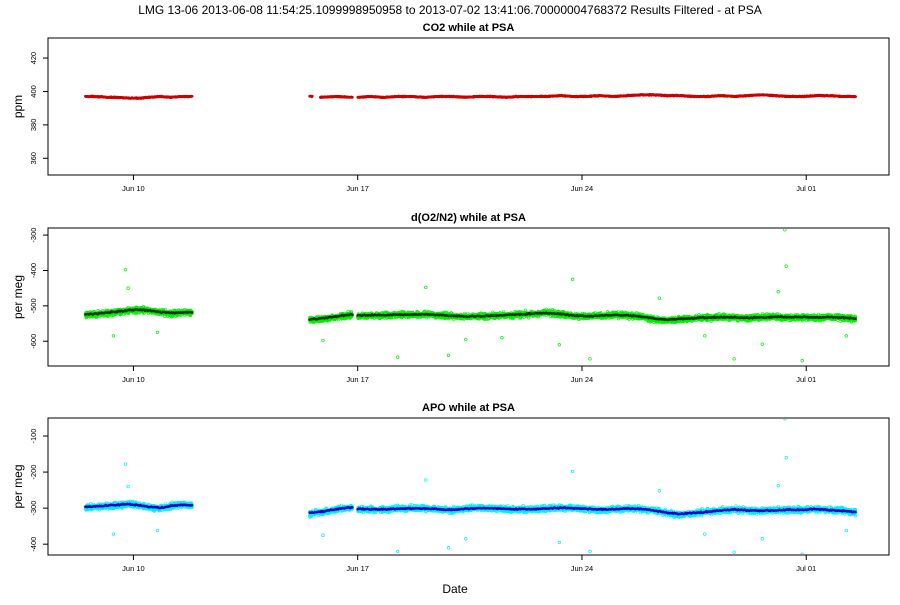 This screenshot has height=605, width=900. I want to click on co2-y-tick-label: 360, so click(33, 158).